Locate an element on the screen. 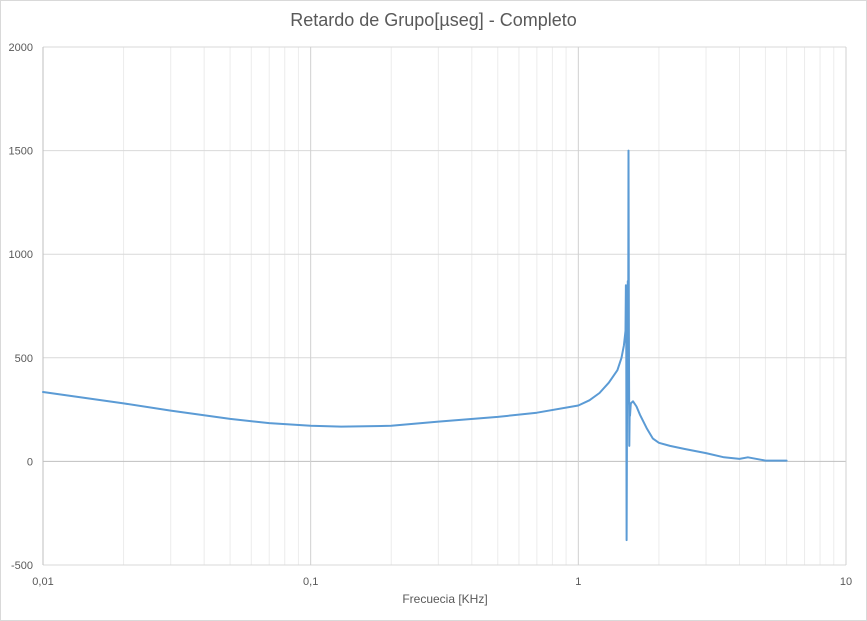 The width and height of the screenshot is (867, 621). y-tick-label: 1500 is located at coordinates (21, 152).